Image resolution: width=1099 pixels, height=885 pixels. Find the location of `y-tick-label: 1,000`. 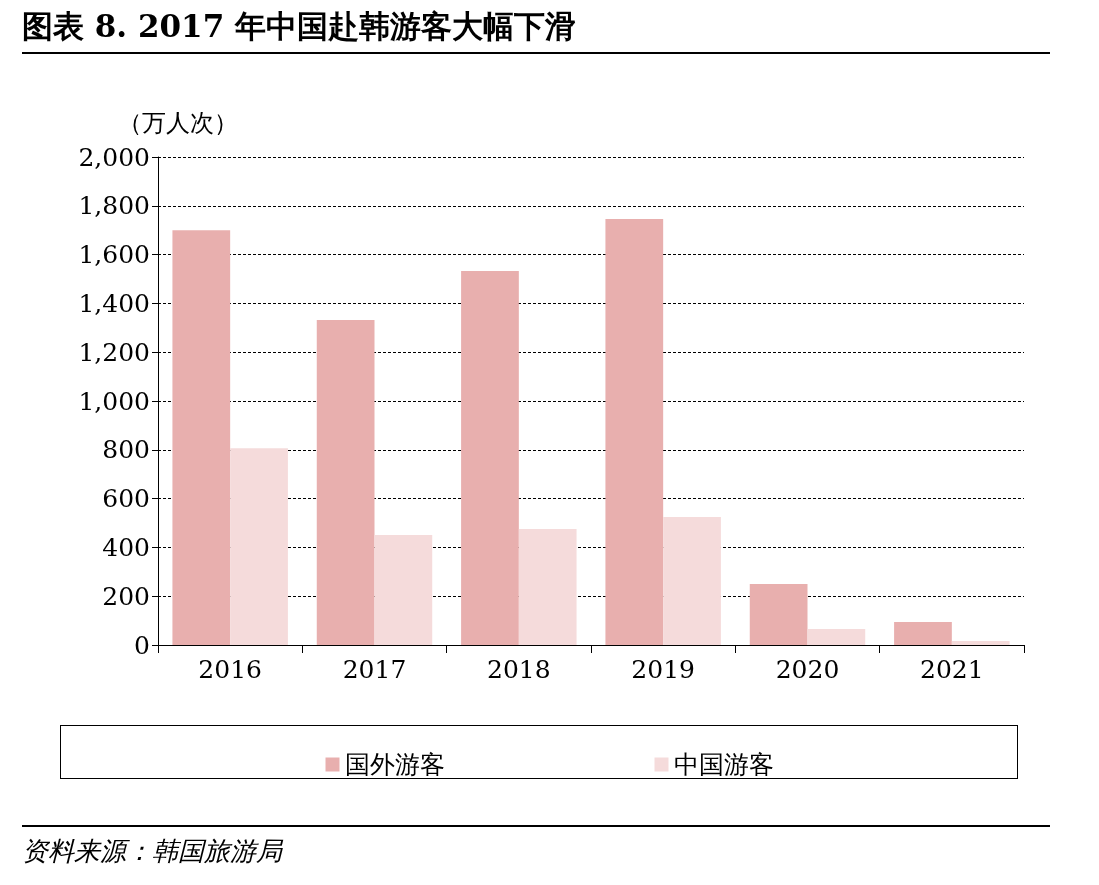

y-tick-label: 1,000 is located at coordinates (114, 401).